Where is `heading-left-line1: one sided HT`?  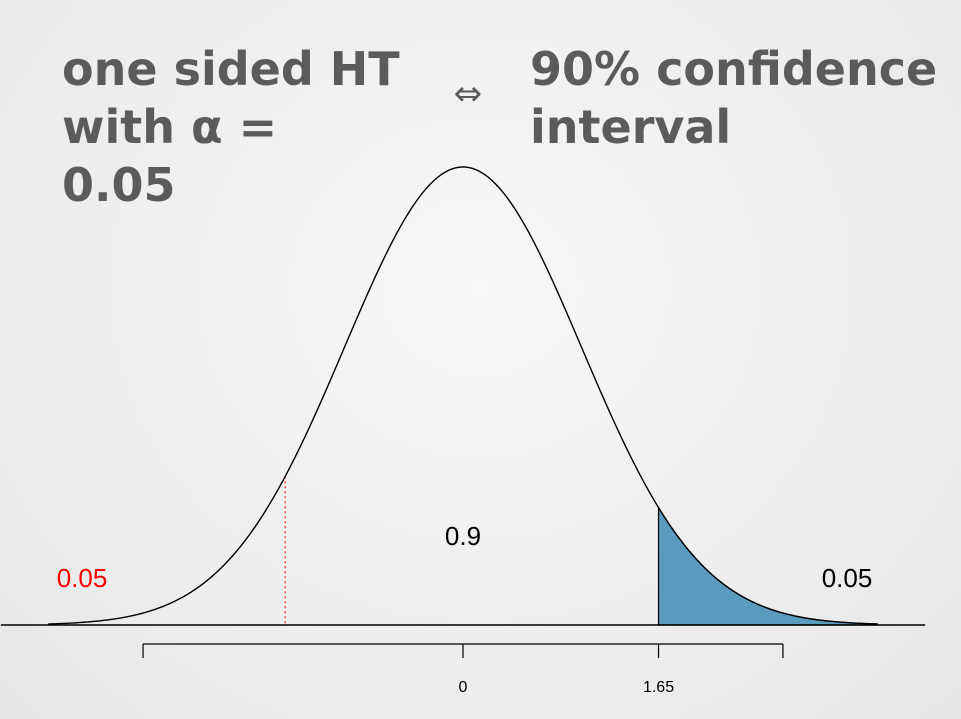
heading-left-line1: one sided HT is located at coordinates (231, 69).